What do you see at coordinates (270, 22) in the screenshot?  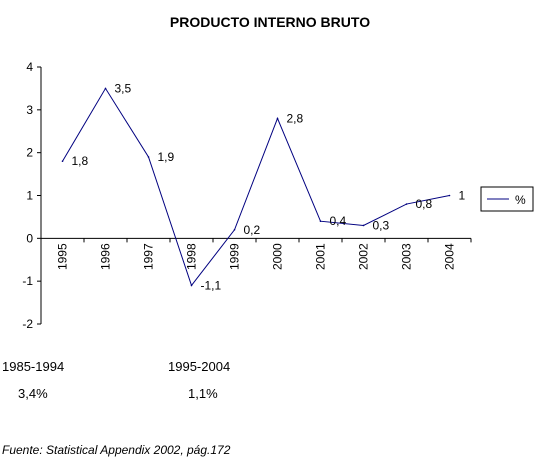 I see `chart-title: PRODUCTO INTERNO BRUTO` at bounding box center [270, 22].